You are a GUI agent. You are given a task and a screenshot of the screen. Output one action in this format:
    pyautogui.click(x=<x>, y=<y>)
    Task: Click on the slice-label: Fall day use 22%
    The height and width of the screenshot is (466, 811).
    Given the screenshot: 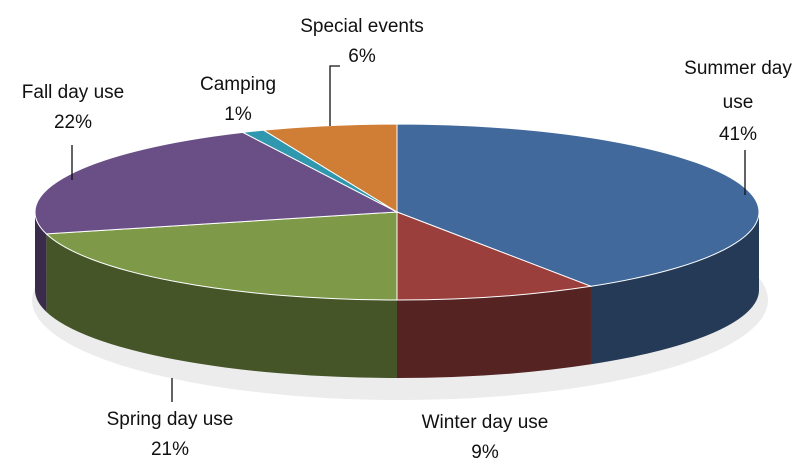 What is the action you would take?
    pyautogui.click(x=76, y=108)
    